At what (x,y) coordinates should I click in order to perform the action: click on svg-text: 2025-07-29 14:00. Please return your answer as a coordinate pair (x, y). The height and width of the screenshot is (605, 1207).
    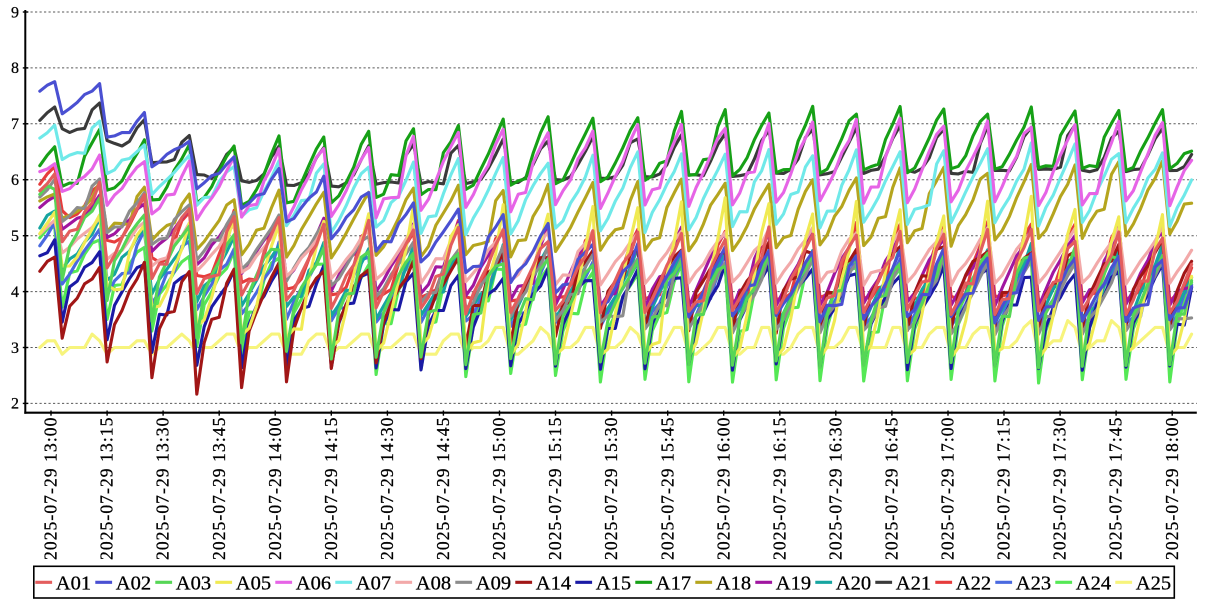
    Looking at the image, I should click on (275, 489).